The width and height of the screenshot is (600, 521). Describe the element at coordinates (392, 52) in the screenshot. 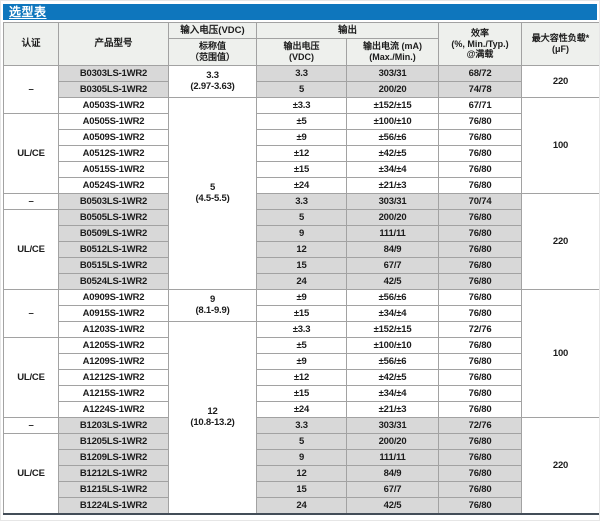

I see `header-output-current: 输出电流 (mA) (Max./Min.)` at that location.